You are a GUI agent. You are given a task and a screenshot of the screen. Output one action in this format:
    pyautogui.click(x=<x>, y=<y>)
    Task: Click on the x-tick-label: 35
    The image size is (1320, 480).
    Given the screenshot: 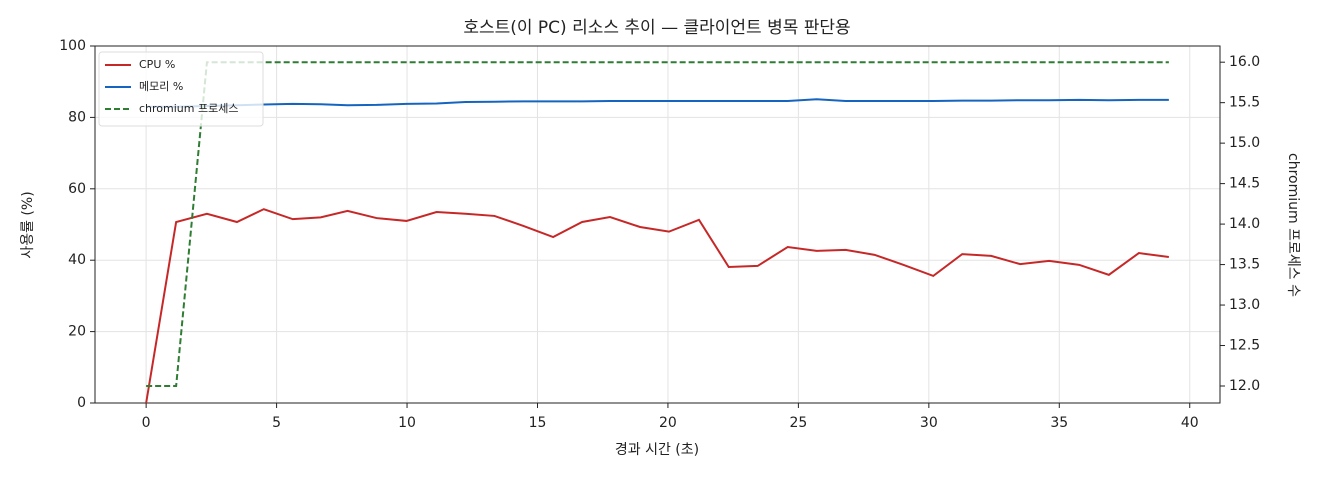 What is the action you would take?
    pyautogui.click(x=1059, y=423)
    